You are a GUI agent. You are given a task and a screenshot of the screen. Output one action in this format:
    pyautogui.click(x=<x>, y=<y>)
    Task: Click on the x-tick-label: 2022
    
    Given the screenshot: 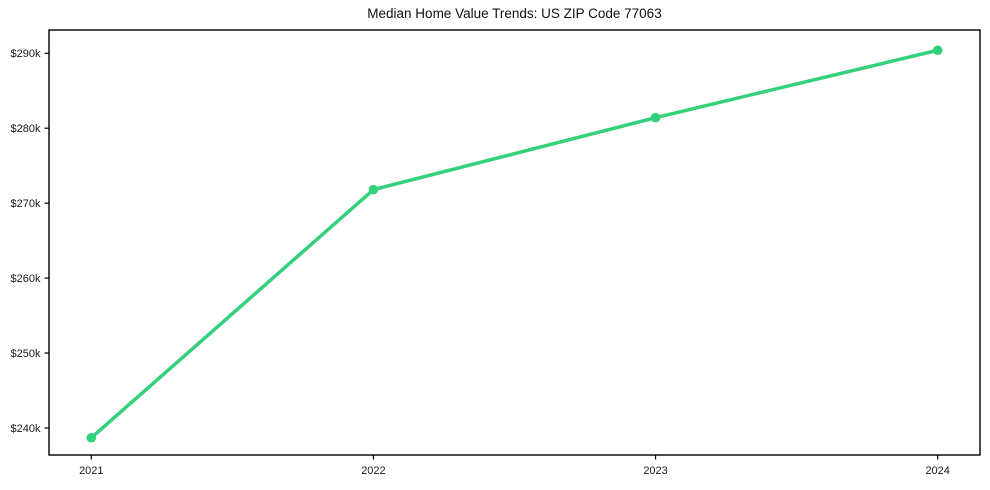 What is the action you would take?
    pyautogui.click(x=373, y=471)
    